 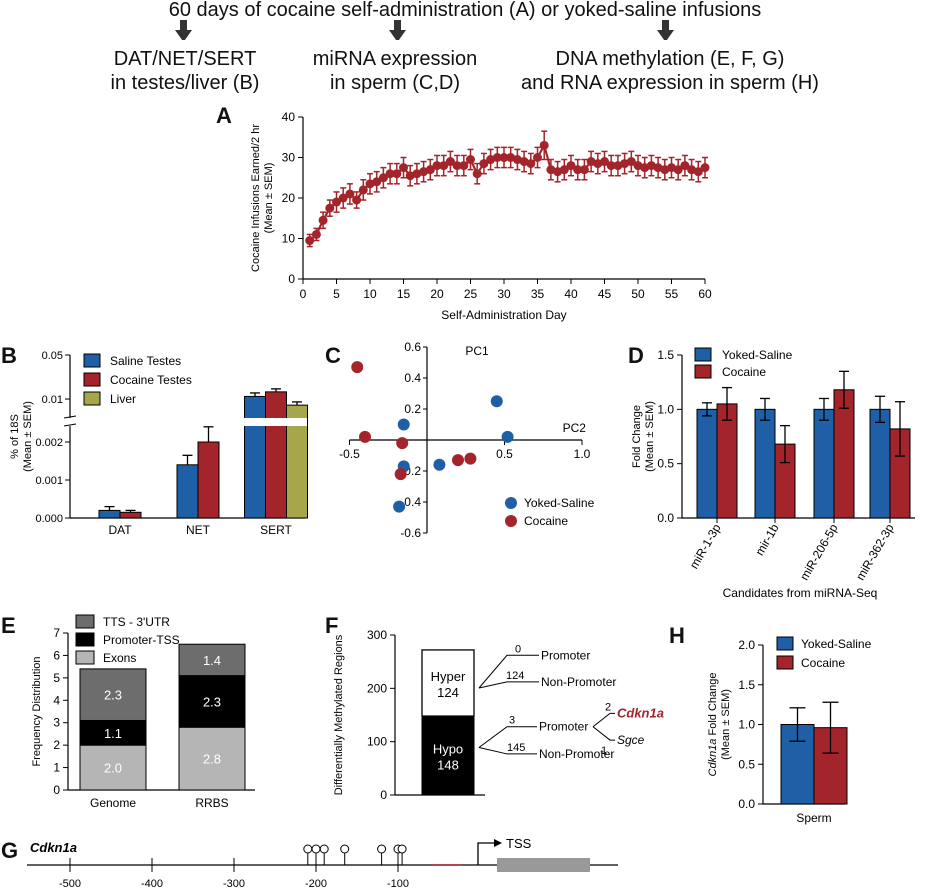 I want to click on y-axis-title: Differentially Methylated Regions, so click(x=339, y=714).